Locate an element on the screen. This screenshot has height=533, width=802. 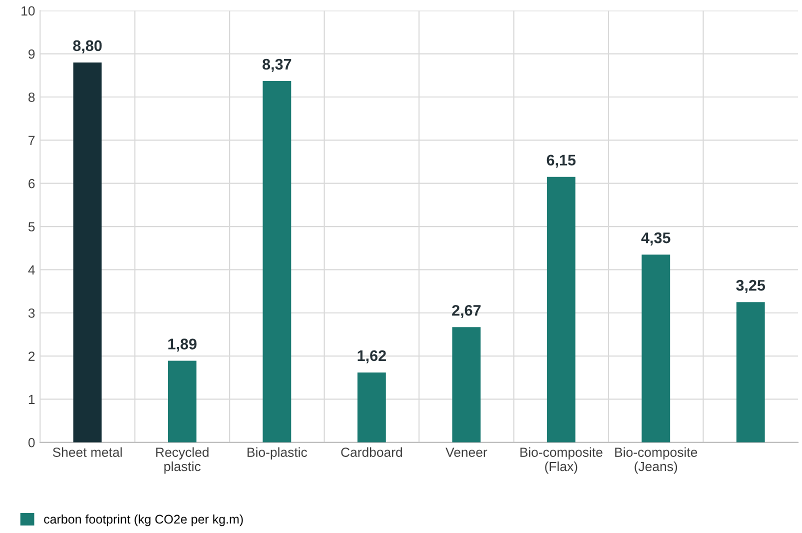
data-label: 4,35 is located at coordinates (655, 239).